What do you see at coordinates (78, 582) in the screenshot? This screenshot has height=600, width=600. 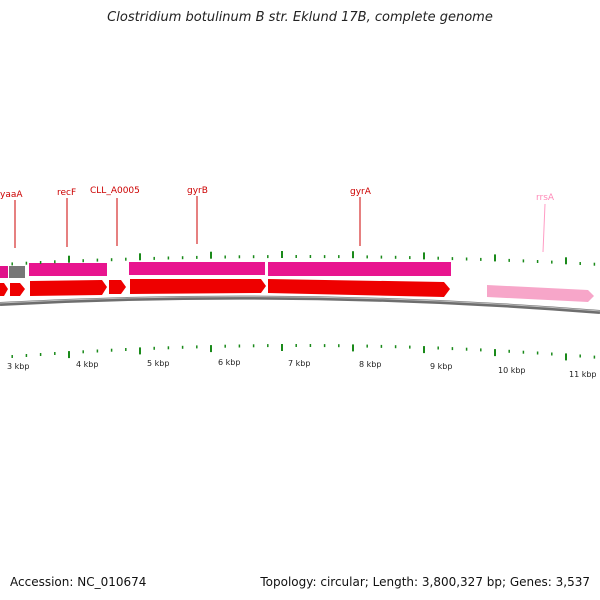 I see `accession-text: Accession: NC_010674` at bounding box center [78, 582].